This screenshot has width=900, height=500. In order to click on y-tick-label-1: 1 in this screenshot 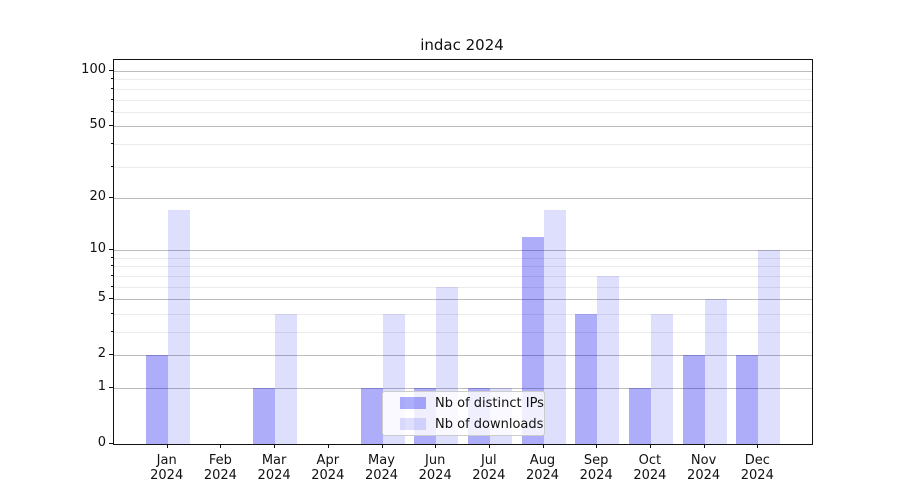, I will do `click(101, 386)`.